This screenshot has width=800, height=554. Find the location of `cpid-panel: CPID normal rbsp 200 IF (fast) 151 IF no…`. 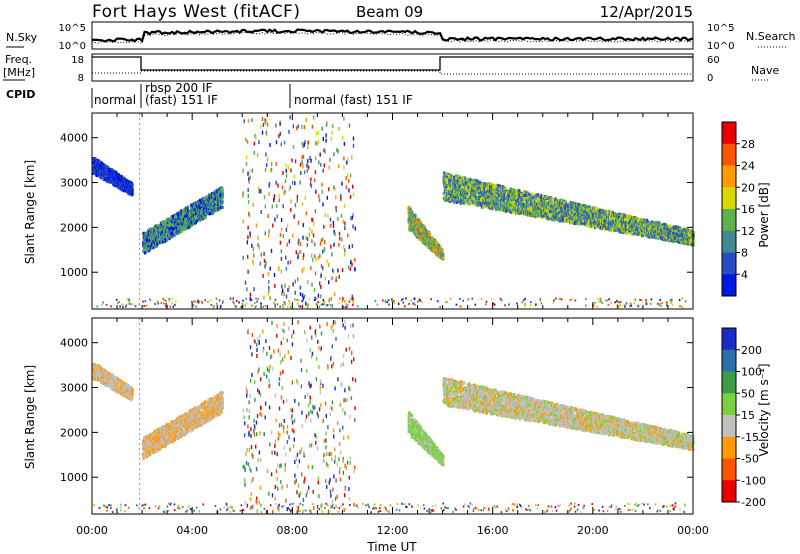

cpid-panel: CPID normal rbsp 200 IF (fast) 151 IF no… is located at coordinates (209, 94).